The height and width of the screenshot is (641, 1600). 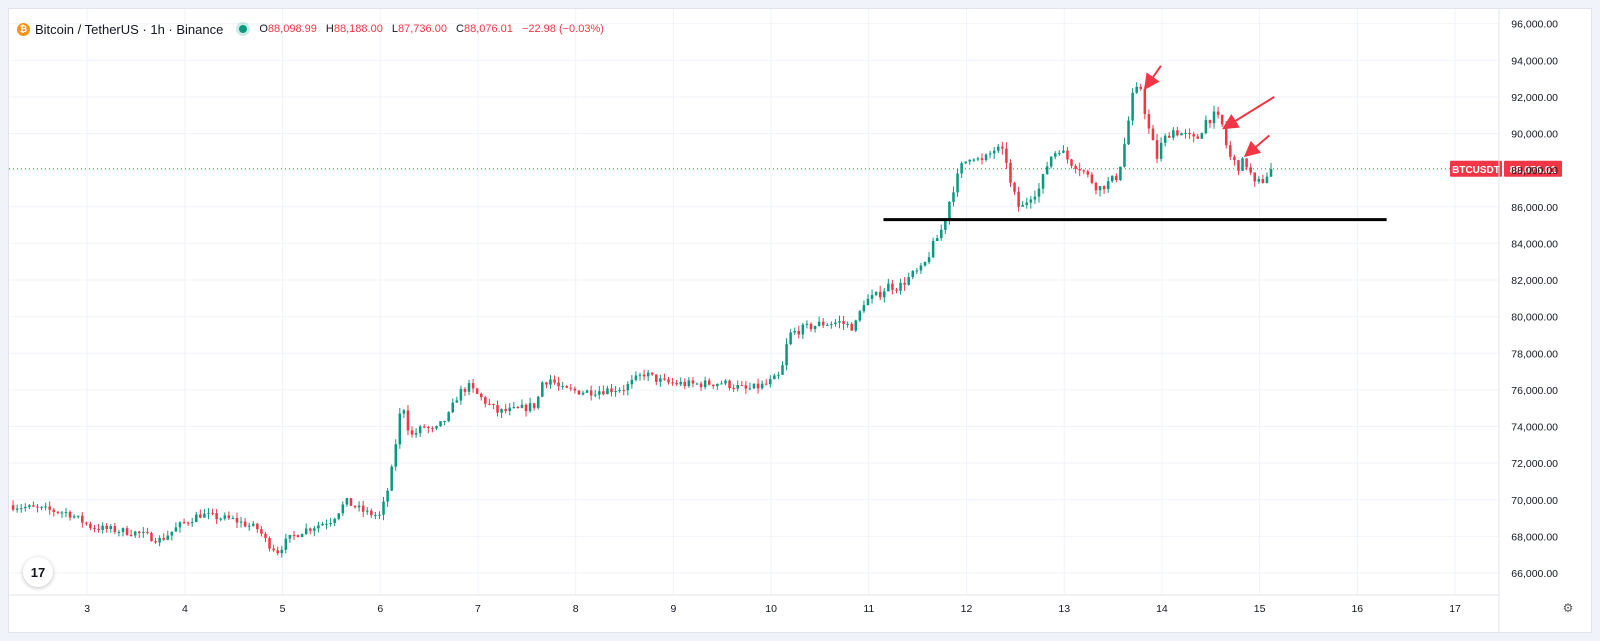 I want to click on high-label: H, so click(x=329, y=29).